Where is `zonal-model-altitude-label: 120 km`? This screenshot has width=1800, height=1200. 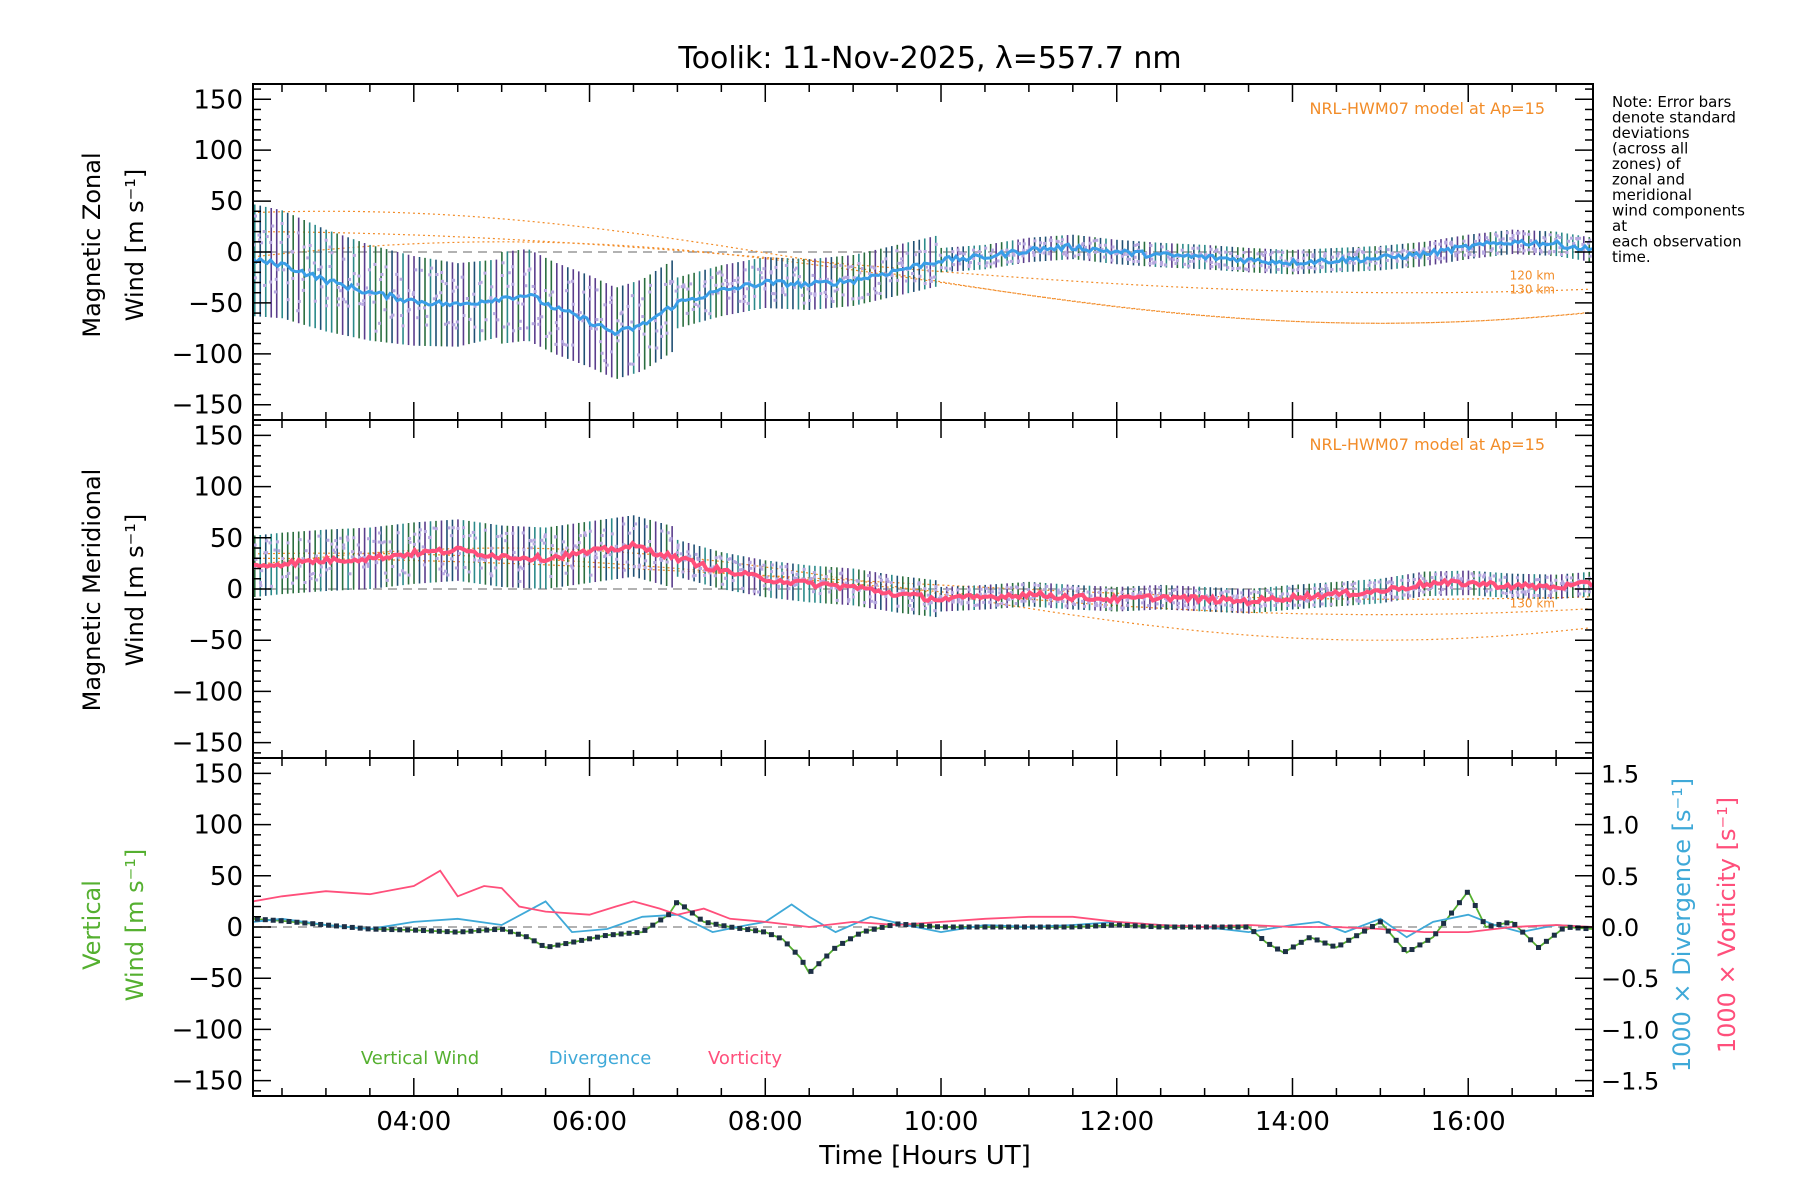
zonal-model-altitude-label: 120 km is located at coordinates (1532, 275).